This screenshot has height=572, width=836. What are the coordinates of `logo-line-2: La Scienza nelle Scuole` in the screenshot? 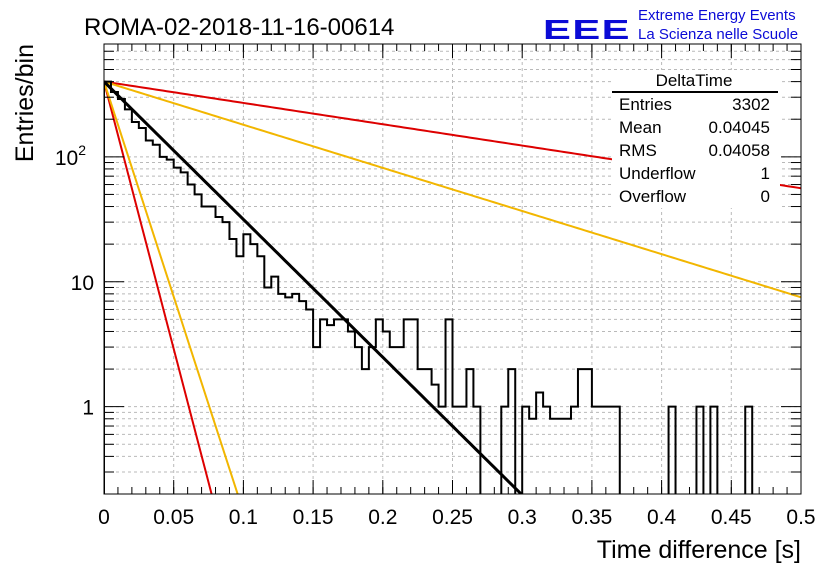 It's located at (718, 34).